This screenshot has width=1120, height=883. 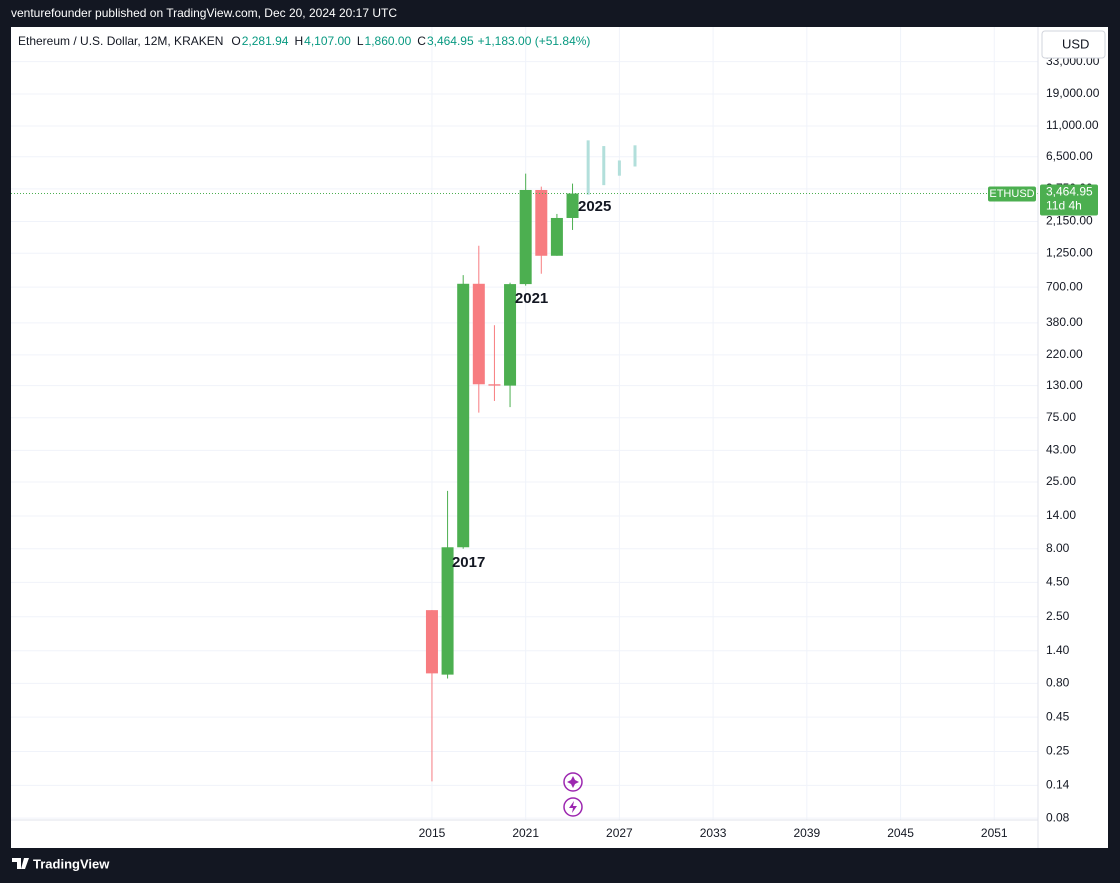 What do you see at coordinates (534, 41) in the screenshot?
I see `change-value: +1,183.00 (+51.84%)` at bounding box center [534, 41].